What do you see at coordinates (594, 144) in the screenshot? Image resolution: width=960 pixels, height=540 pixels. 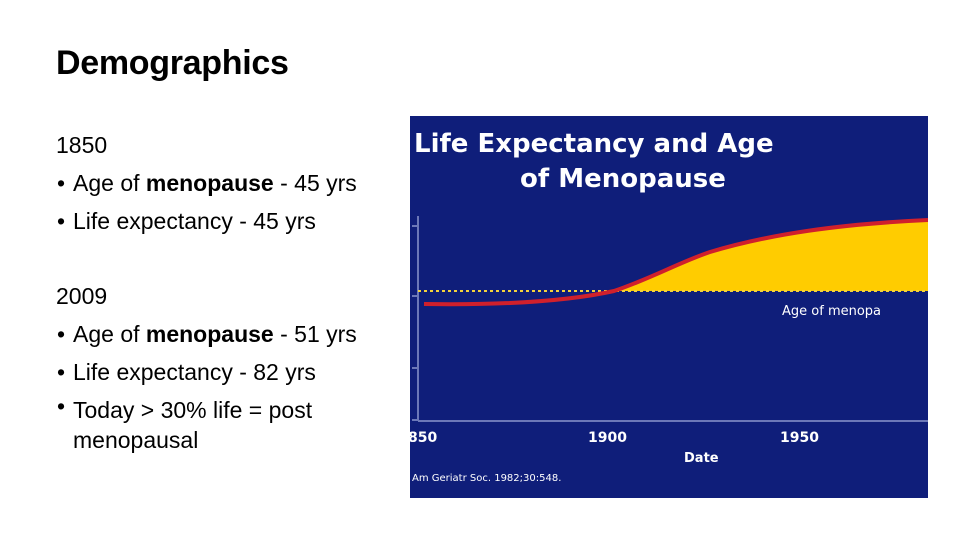 I see `figure-title-line1: Life Expectancy and Age` at bounding box center [594, 144].